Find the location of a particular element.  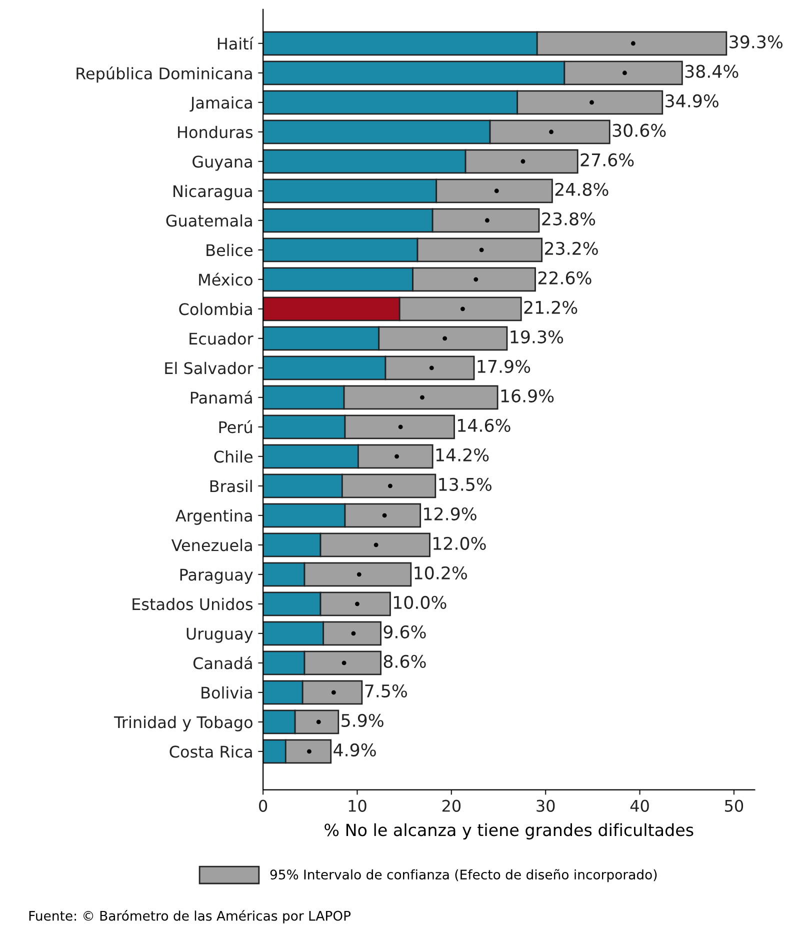

x-tick-label: 10 is located at coordinates (357, 806).